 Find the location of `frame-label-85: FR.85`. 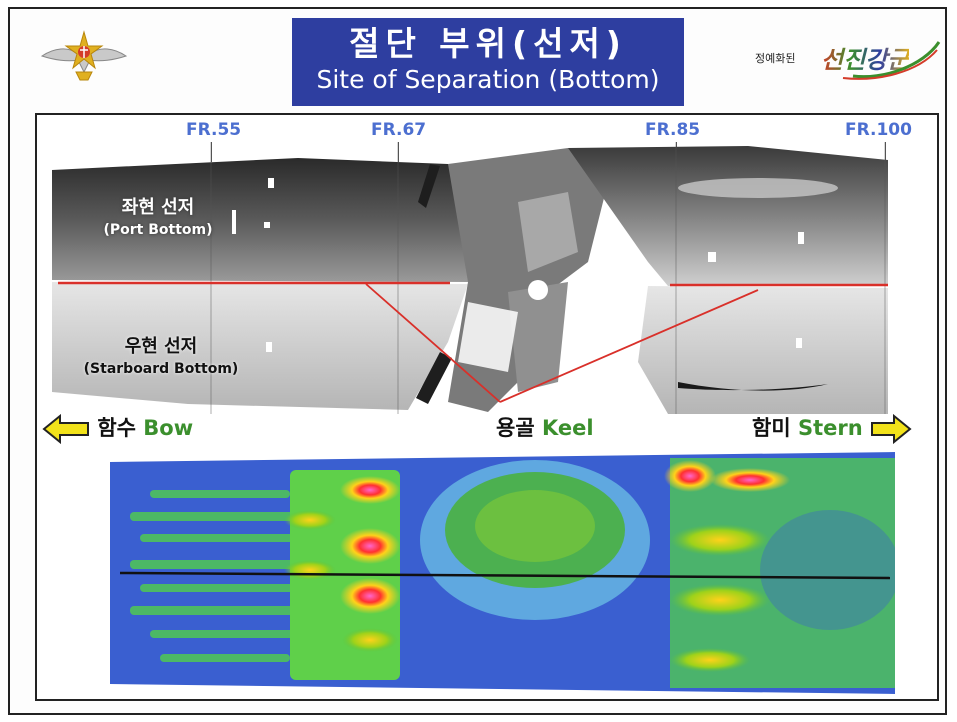

frame-label-85: FR.85 is located at coordinates (672, 130).